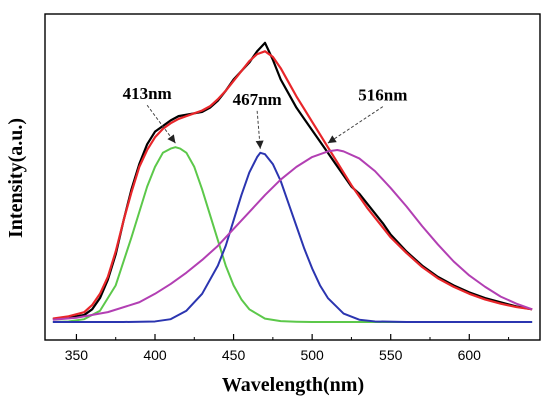  Describe the element at coordinates (382, 95) in the screenshot. I see `peak-label-3: 516nm` at that location.